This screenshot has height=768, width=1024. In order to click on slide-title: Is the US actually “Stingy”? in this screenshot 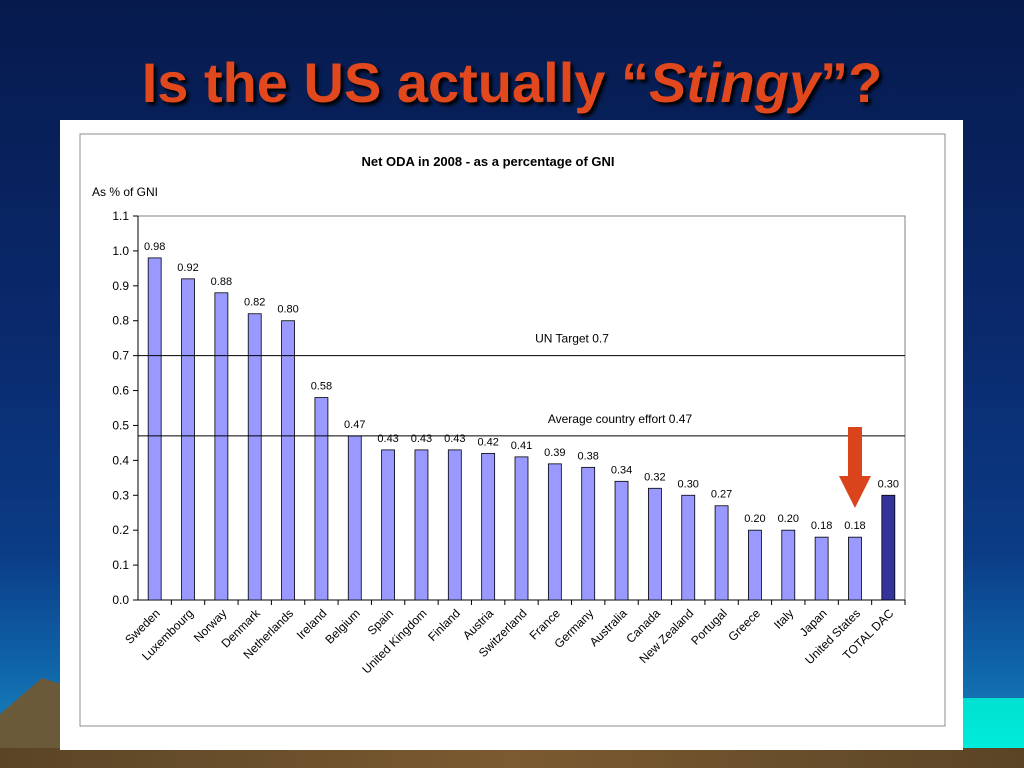, I will do `click(512, 83)`.